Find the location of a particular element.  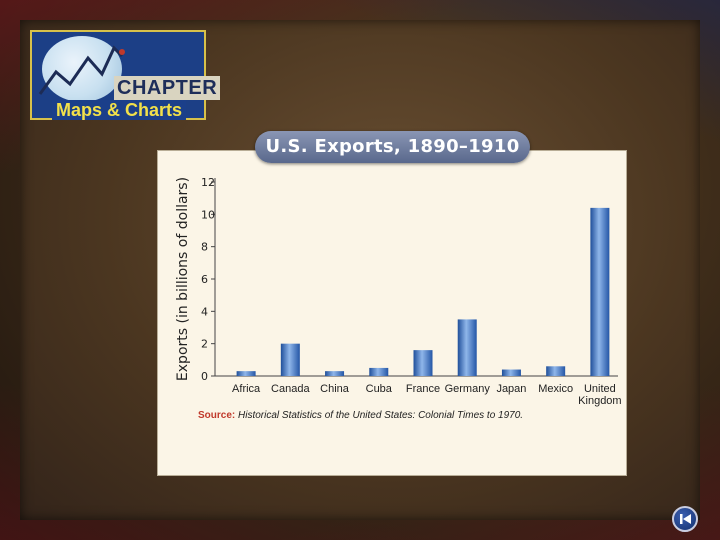

x-category-label: Cuba is located at coordinates (379, 389).